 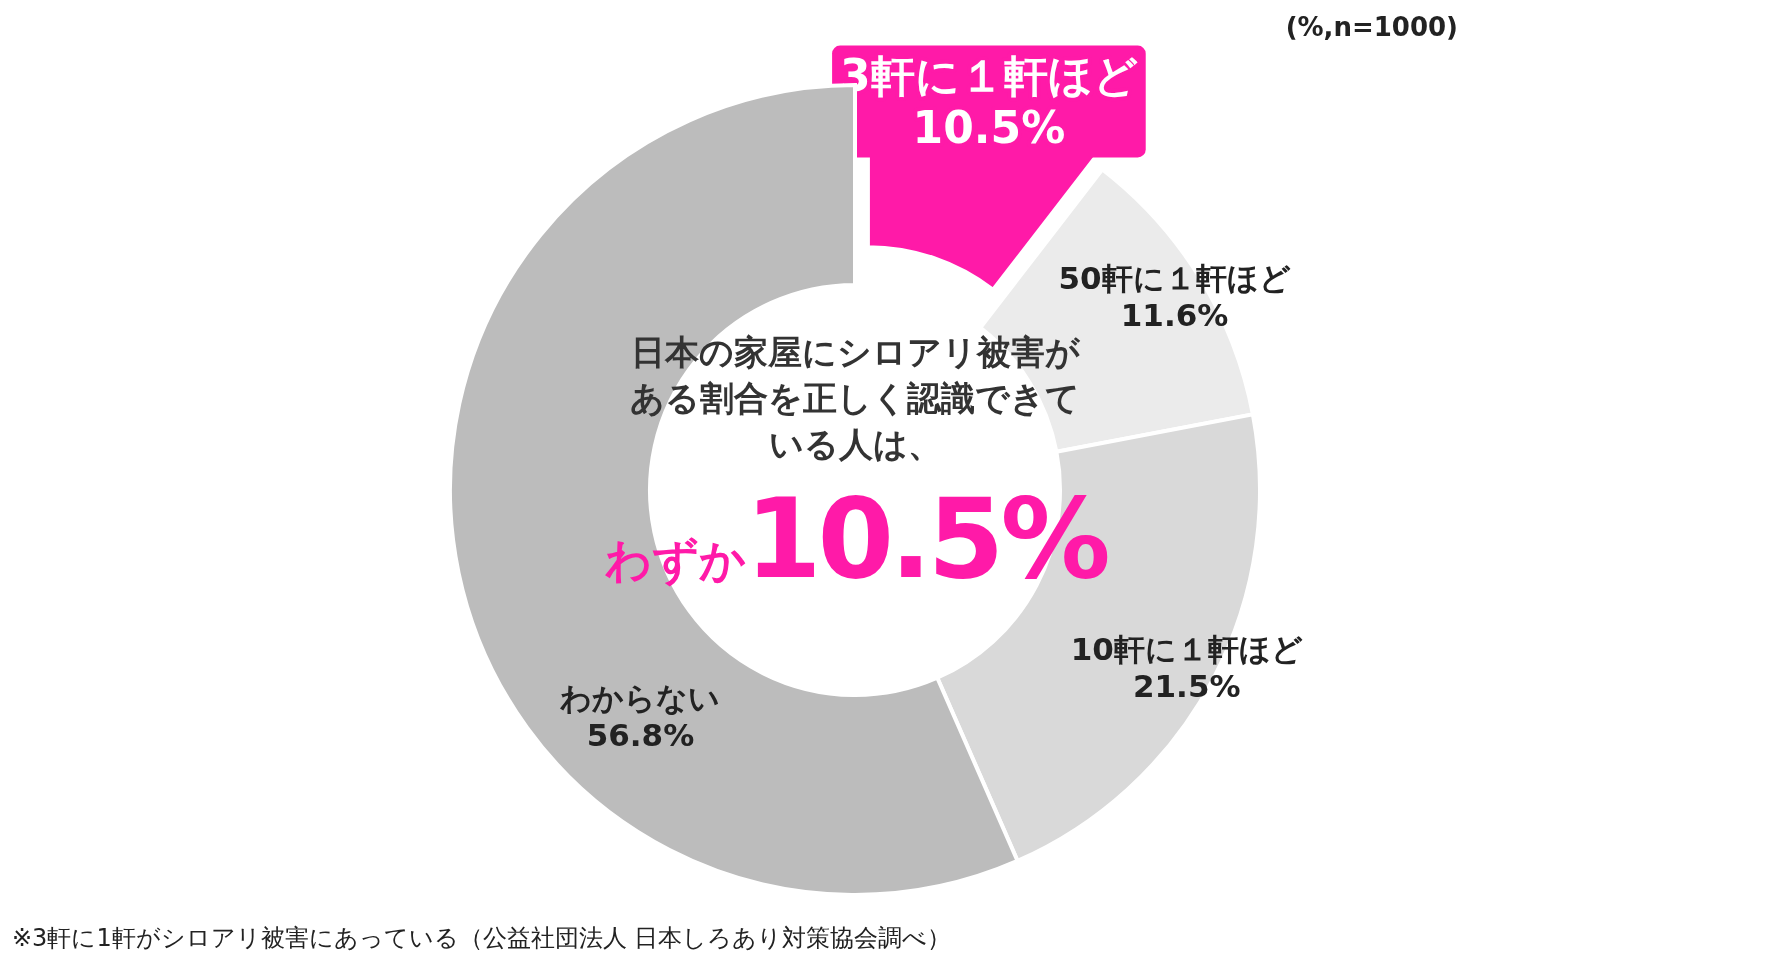 What do you see at coordinates (675, 560) in the screenshot?
I see `text: わずか` at bounding box center [675, 560].